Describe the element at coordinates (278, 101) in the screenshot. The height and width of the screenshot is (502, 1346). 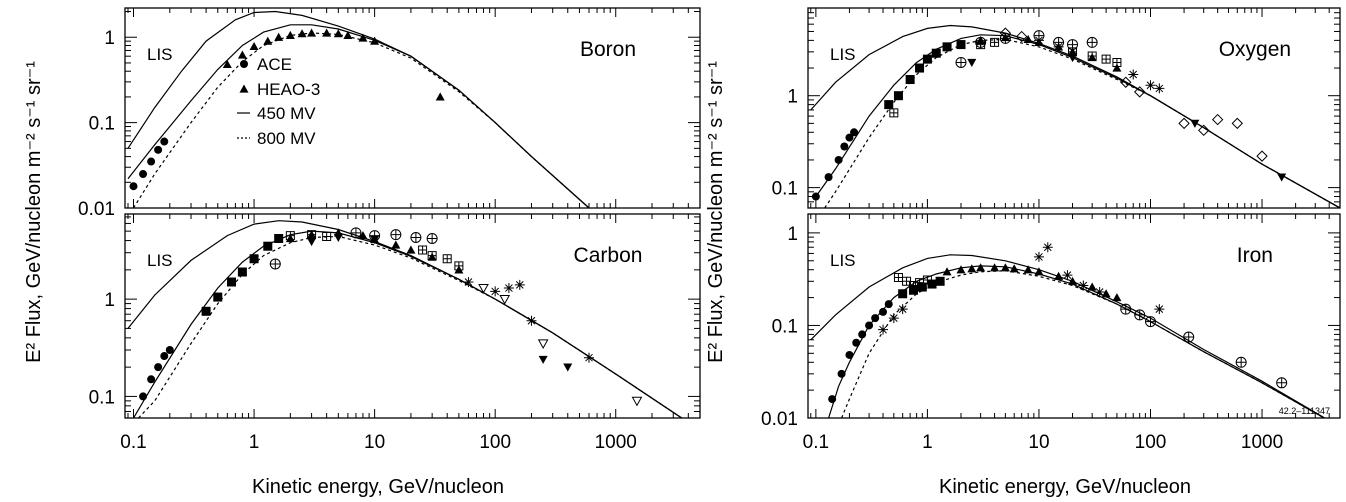
I see `legend: ACE HEAO-3 450 MV 800 MV` at that location.